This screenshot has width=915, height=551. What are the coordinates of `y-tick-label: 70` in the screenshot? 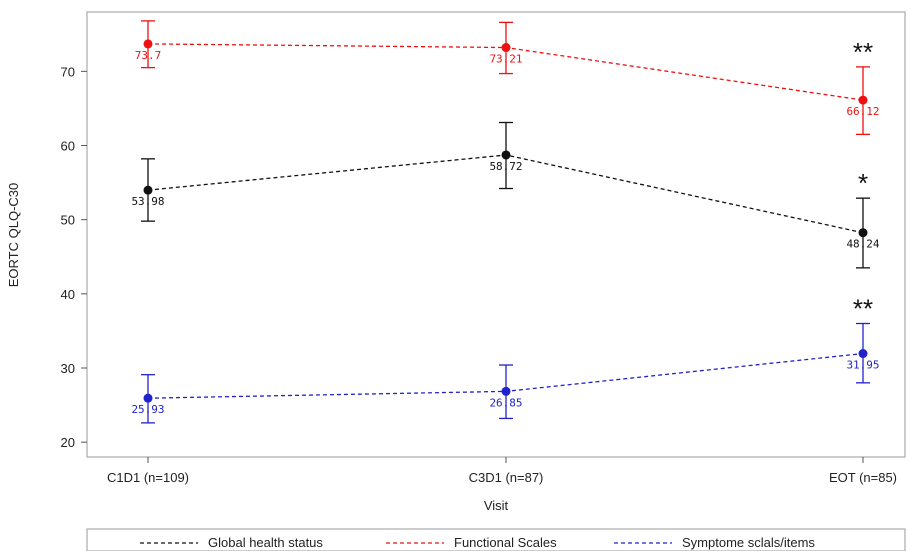 It's located at (68, 71).